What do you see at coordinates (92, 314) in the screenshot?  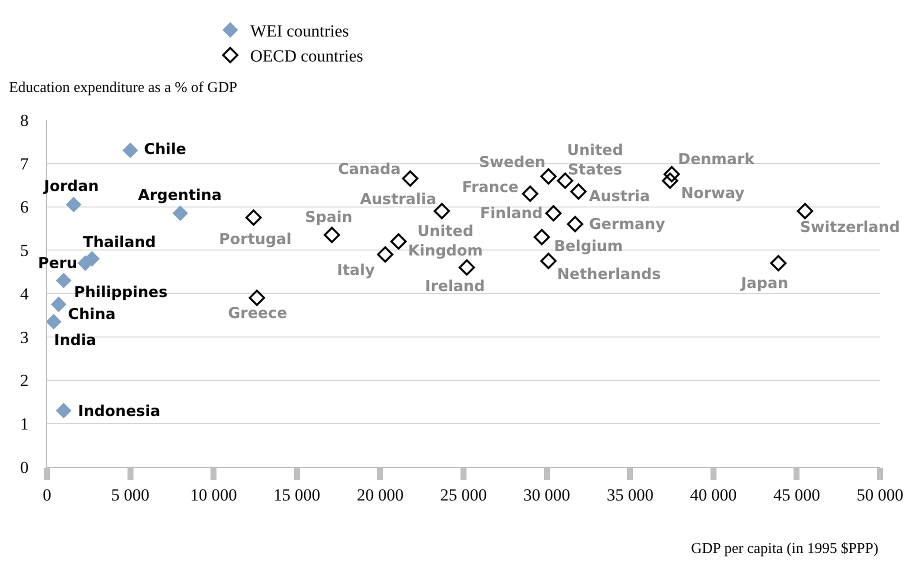 I see `annotation: China` at bounding box center [92, 314].